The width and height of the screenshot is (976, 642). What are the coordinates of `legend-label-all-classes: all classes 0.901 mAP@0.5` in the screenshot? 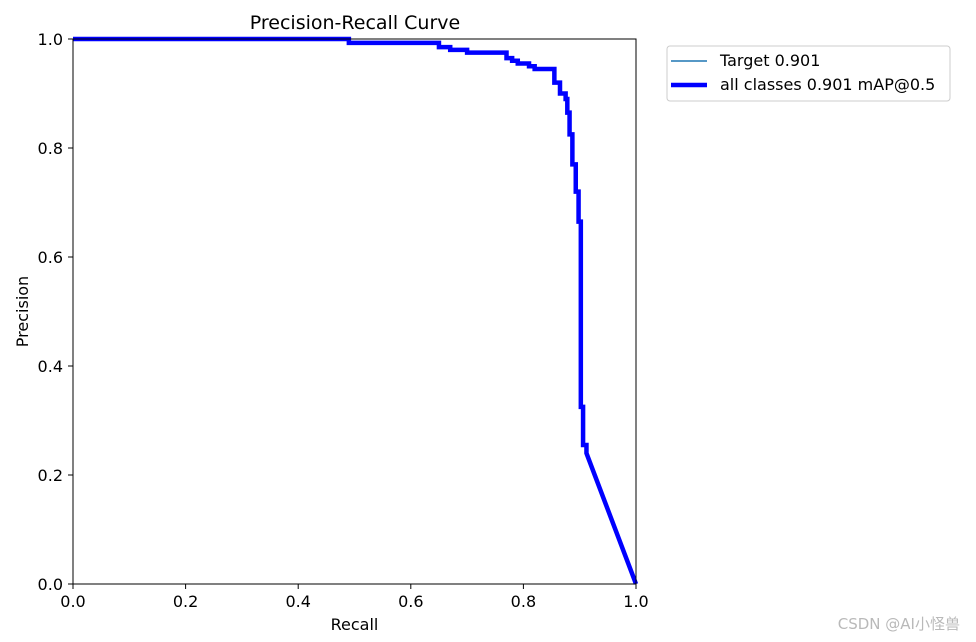 It's located at (827, 84).